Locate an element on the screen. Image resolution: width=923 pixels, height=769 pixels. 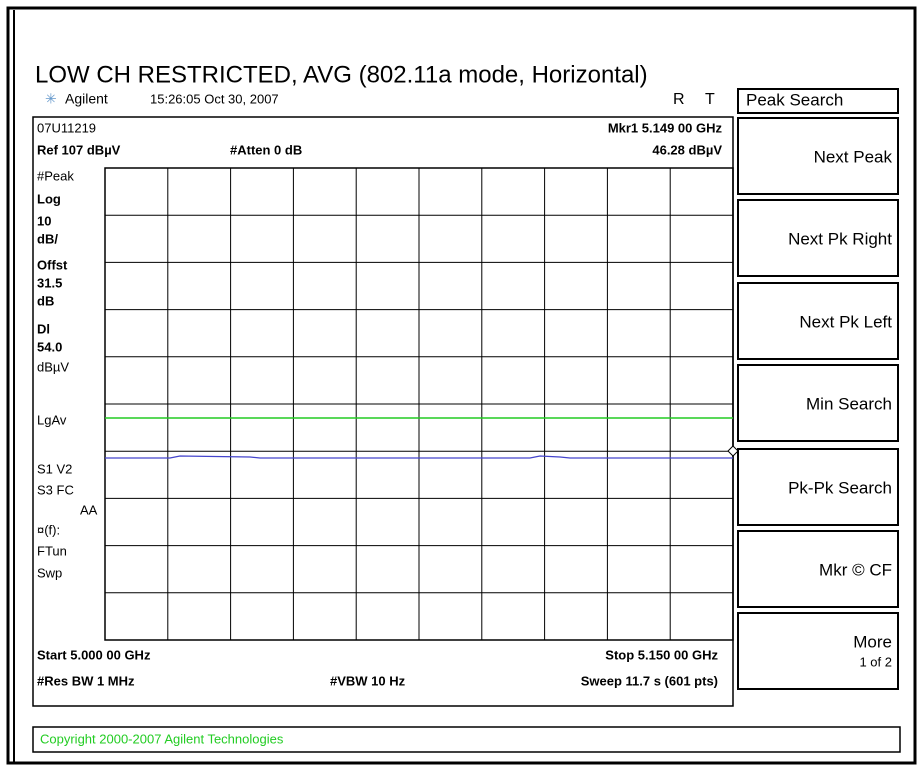
side-label: 10 is located at coordinates (44, 220).